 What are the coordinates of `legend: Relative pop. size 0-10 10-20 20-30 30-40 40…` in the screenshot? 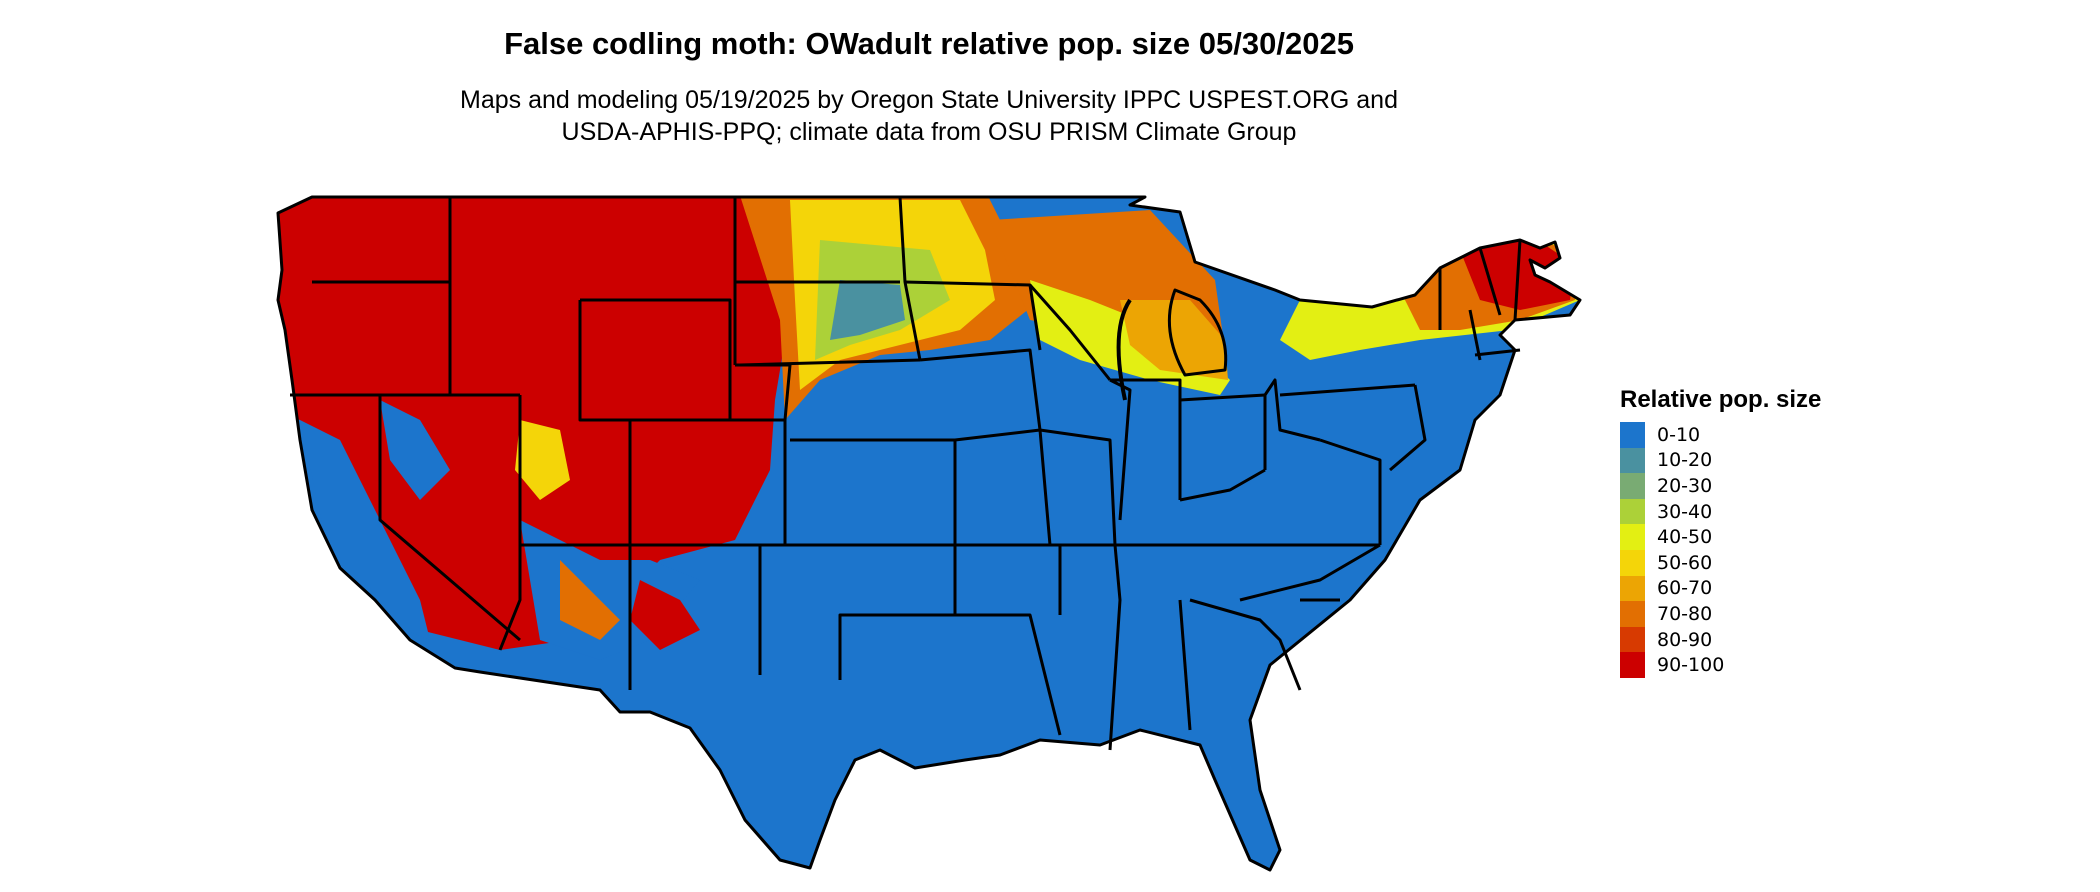 It's located at (1720, 532).